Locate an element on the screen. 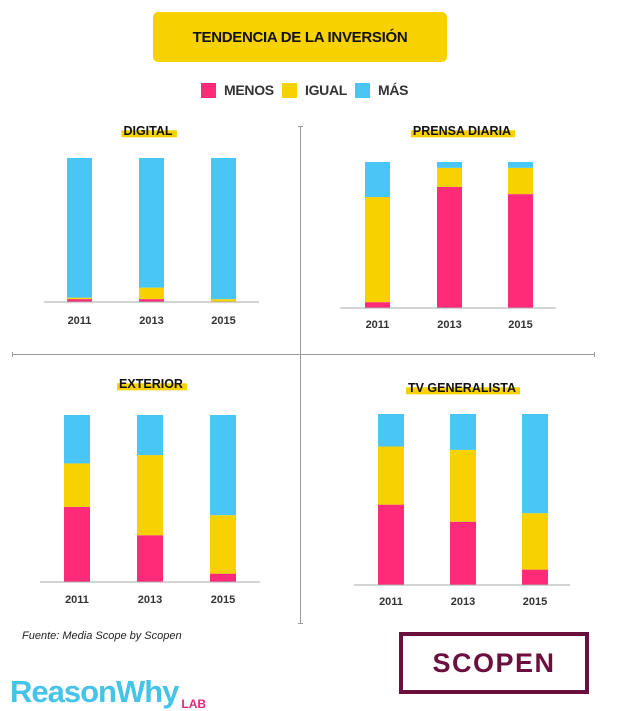  chart-1-bar-2015-menos is located at coordinates (520, 251).